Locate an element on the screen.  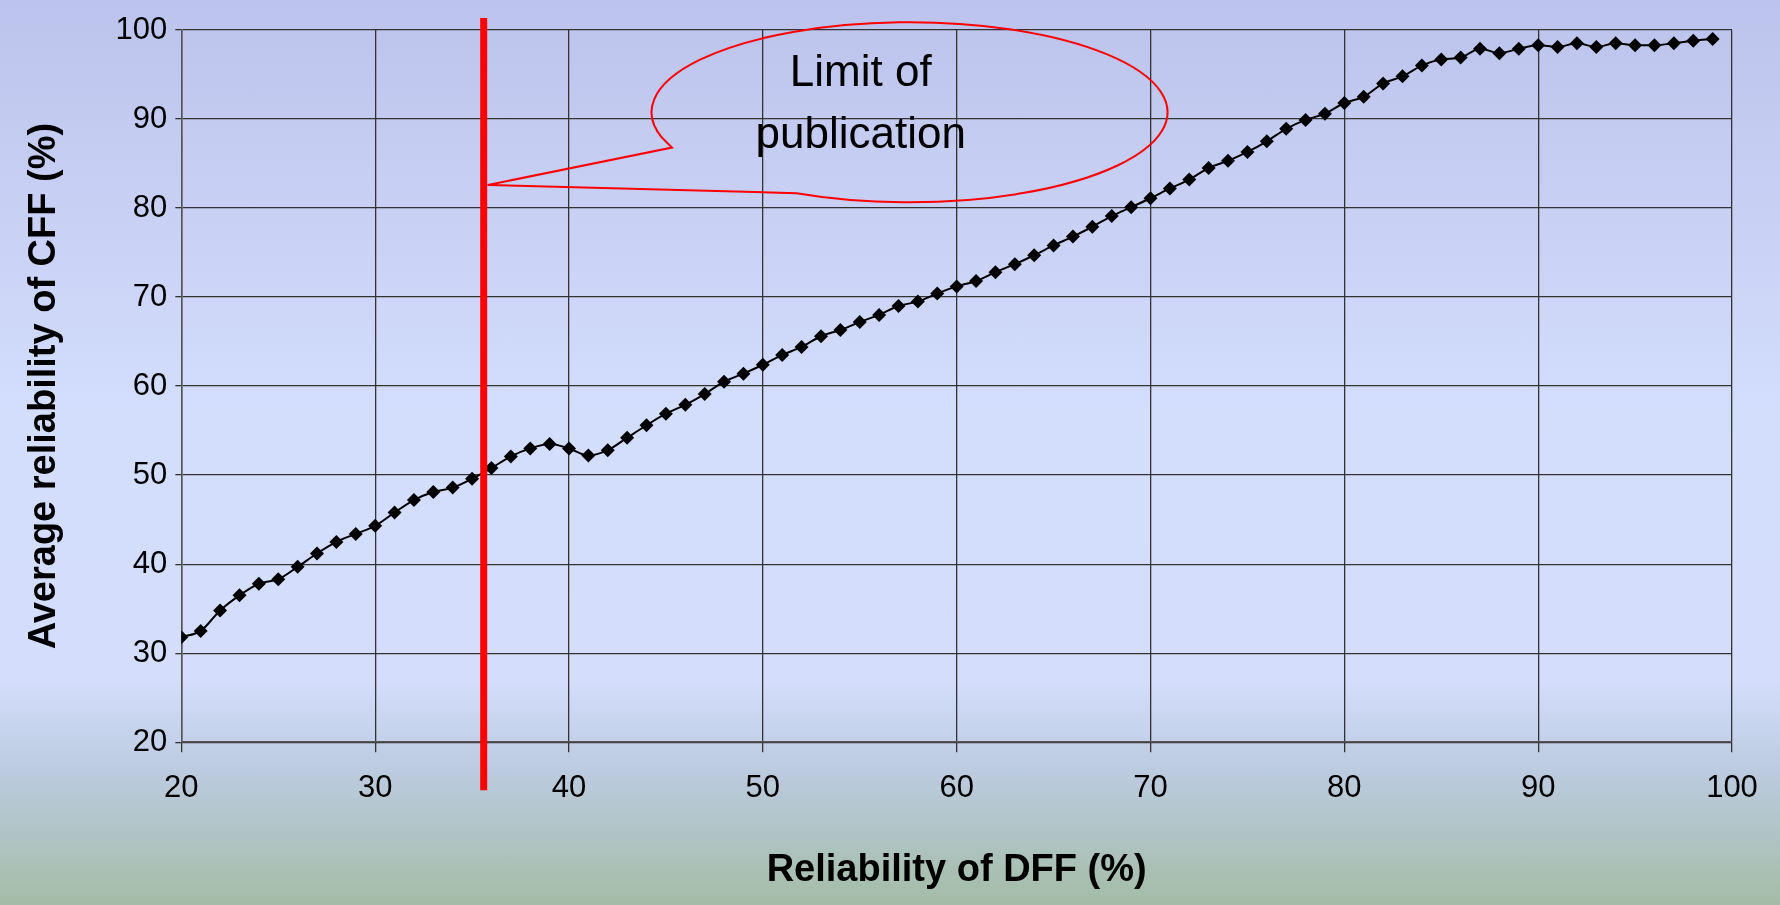
y-tick-label: 20 is located at coordinates (150, 740).